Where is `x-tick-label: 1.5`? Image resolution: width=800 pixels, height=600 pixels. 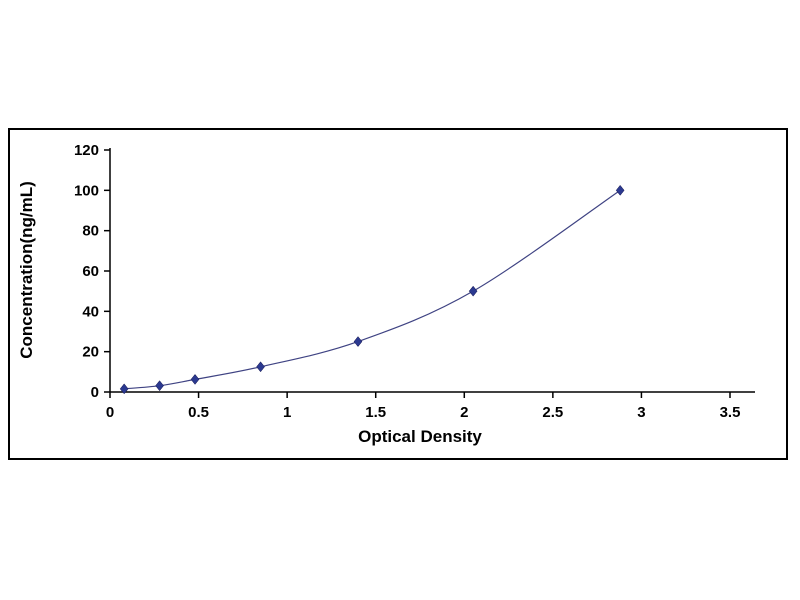
x-tick-label: 1.5 is located at coordinates (375, 412).